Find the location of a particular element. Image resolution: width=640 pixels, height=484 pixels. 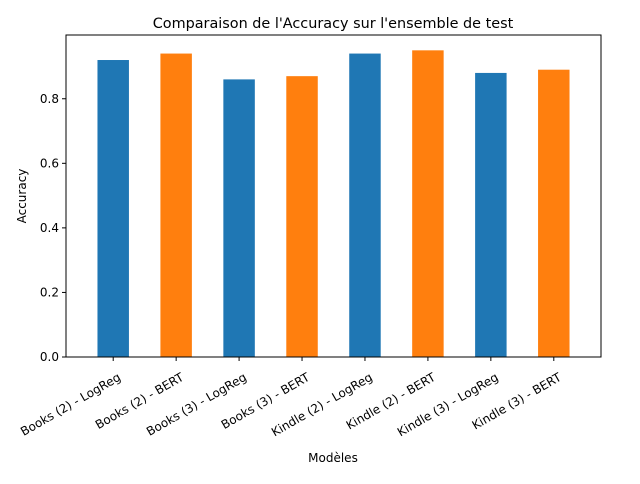

x-axis-label: Modèles is located at coordinates (333, 458).